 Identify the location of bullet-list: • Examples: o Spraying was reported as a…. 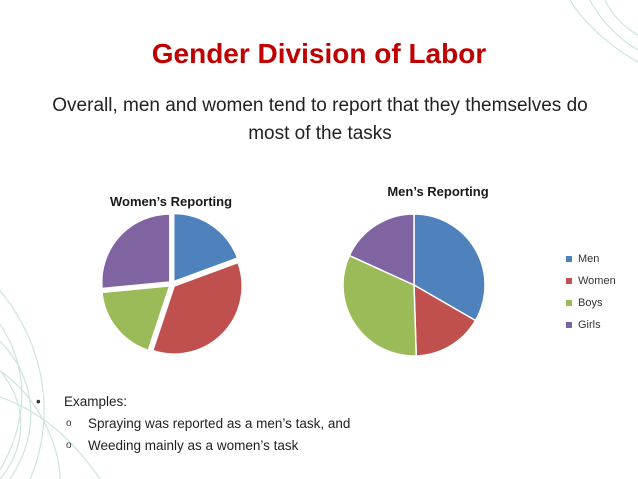
(193, 423).